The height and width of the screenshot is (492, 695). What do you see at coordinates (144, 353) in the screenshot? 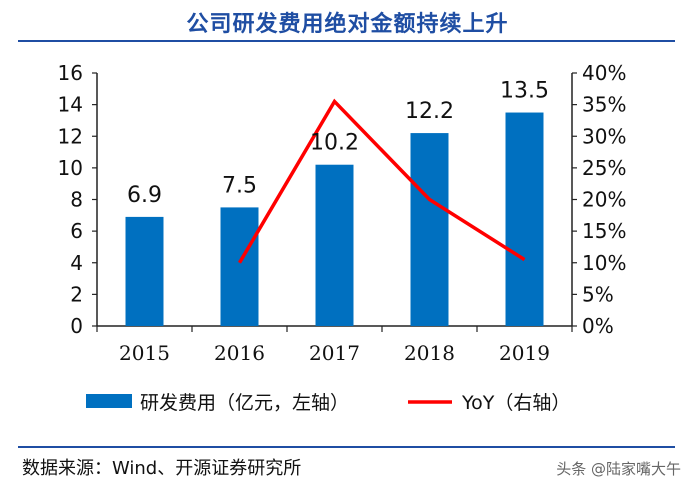
I see `x-tick-label: 2015` at bounding box center [144, 353].